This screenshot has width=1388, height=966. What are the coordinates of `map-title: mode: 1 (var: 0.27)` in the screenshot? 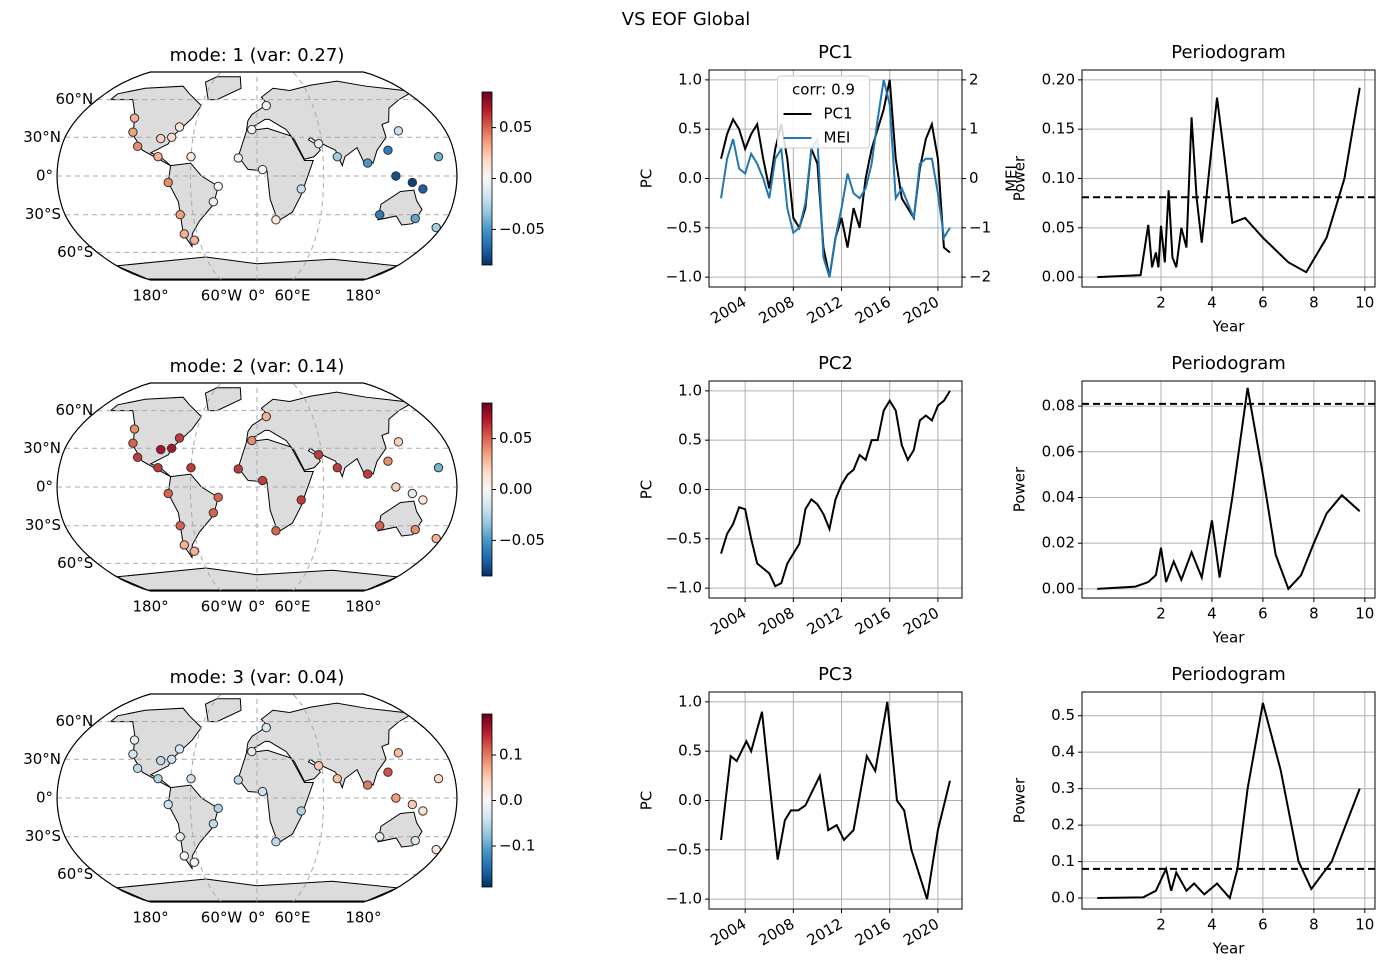 It's located at (257, 55).